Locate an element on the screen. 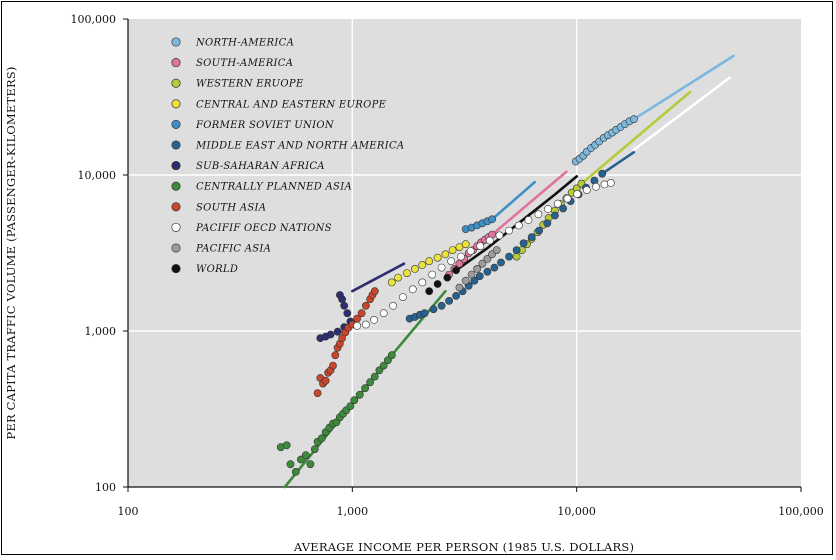  legend-label-western-eruope: WESTERN ERUOPE is located at coordinates (250, 84).